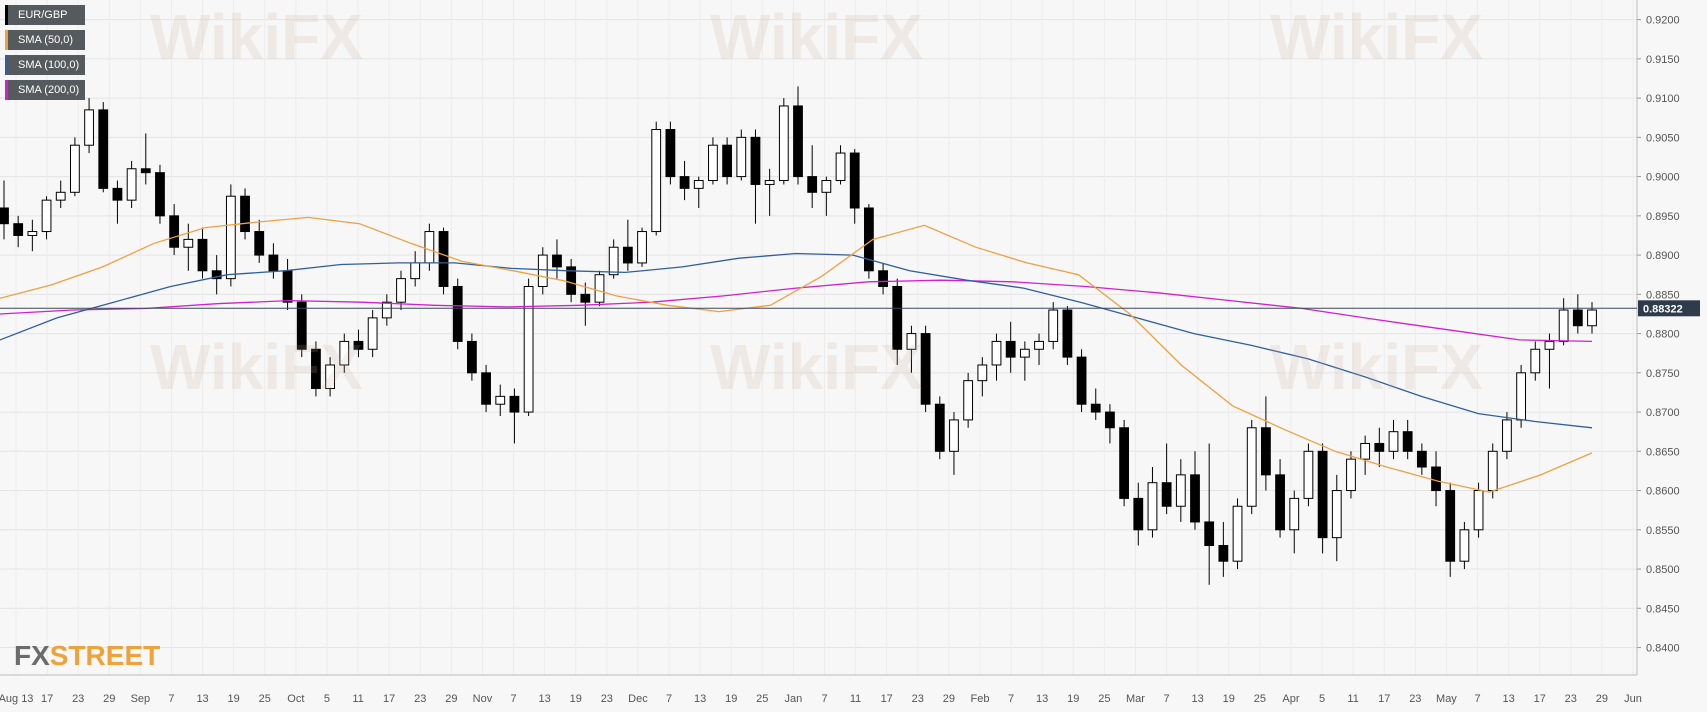  What do you see at coordinates (1663, 138) in the screenshot?
I see `y-tick-label: 0.9050` at bounding box center [1663, 138].